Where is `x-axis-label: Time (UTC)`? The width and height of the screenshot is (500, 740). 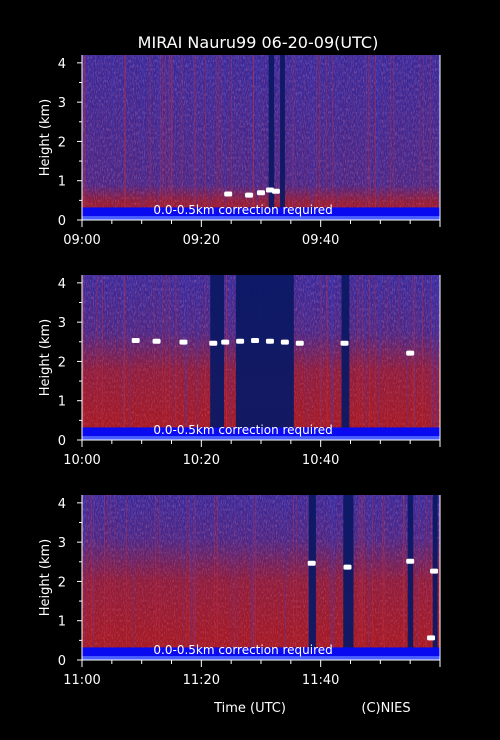
x-axis-label: Time (UTC) is located at coordinates (249, 708).